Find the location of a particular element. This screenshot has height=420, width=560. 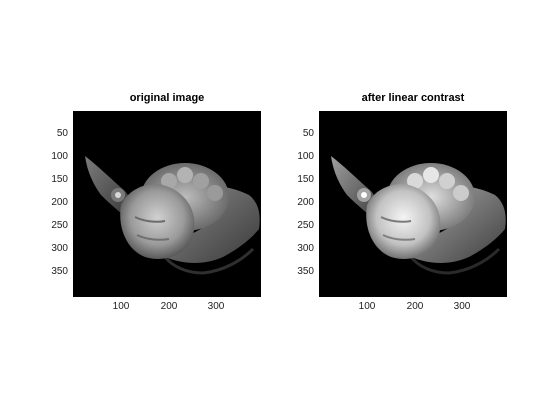

left-ytick-150: 150 is located at coordinates (59, 179).